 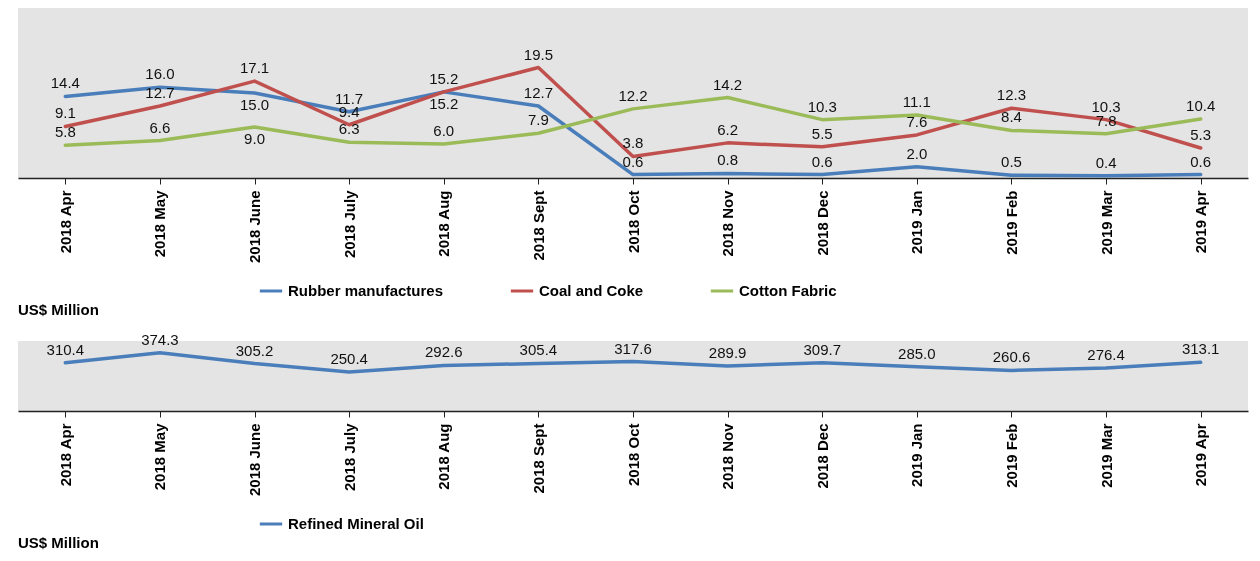 I want to click on data-label: 11.7, so click(x=349, y=98).